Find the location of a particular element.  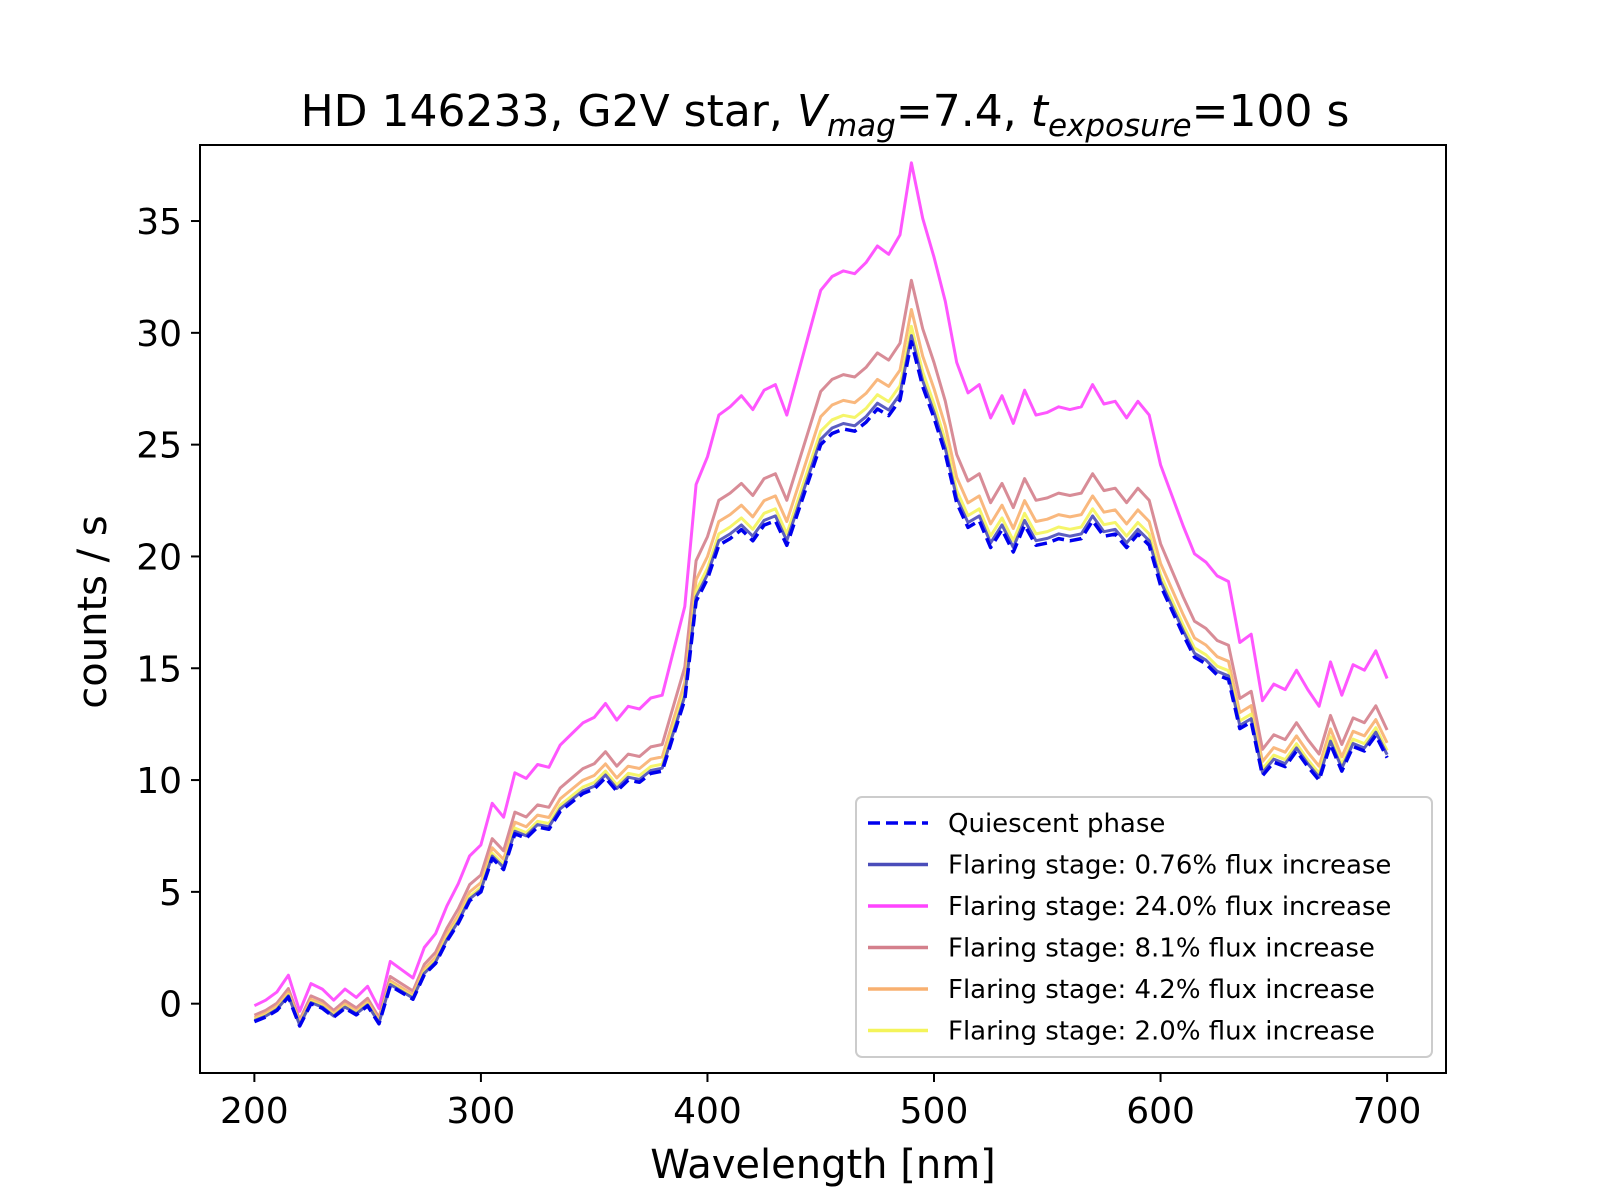

y-tick-label: 5 is located at coordinates (170, 893).